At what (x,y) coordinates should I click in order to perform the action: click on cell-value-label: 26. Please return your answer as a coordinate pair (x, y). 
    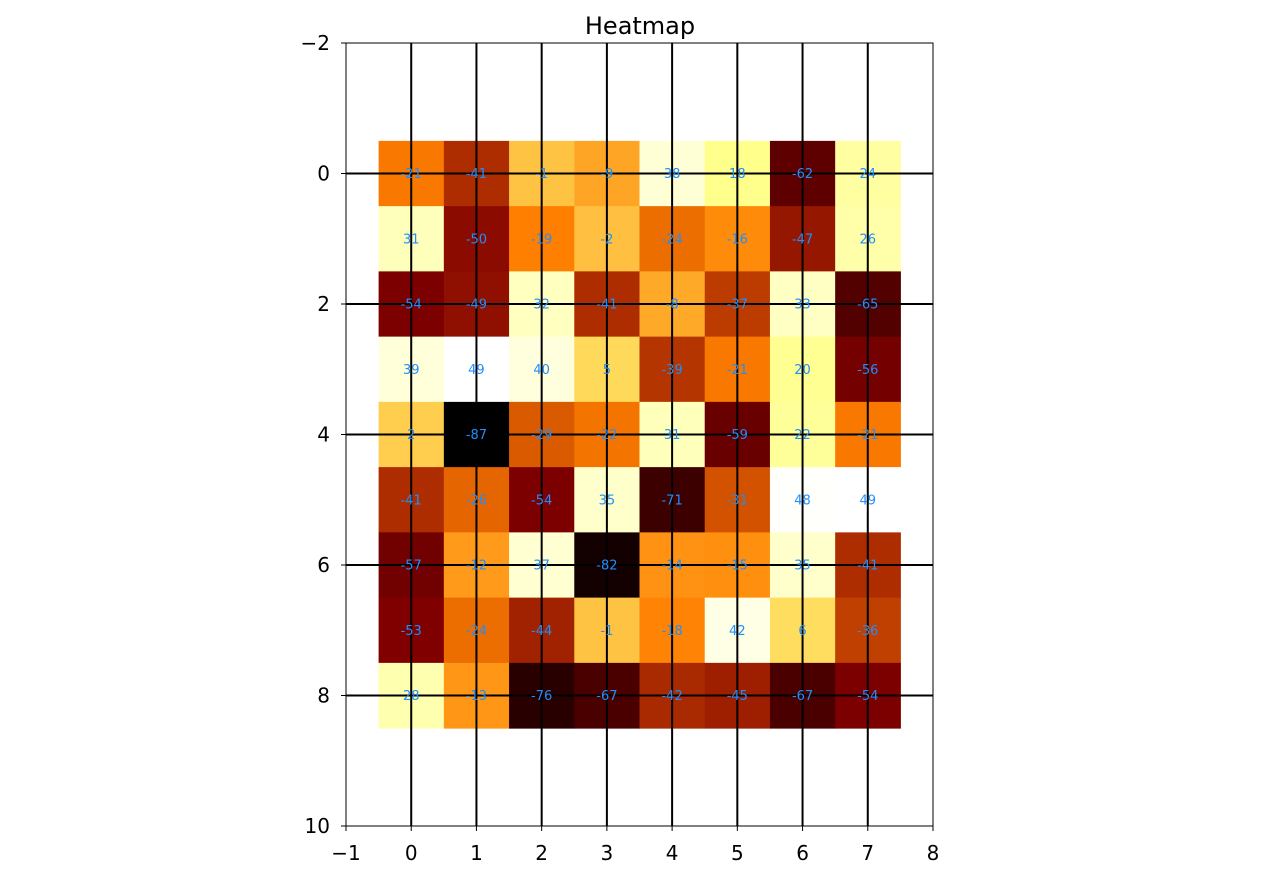
    Looking at the image, I should click on (868, 239).